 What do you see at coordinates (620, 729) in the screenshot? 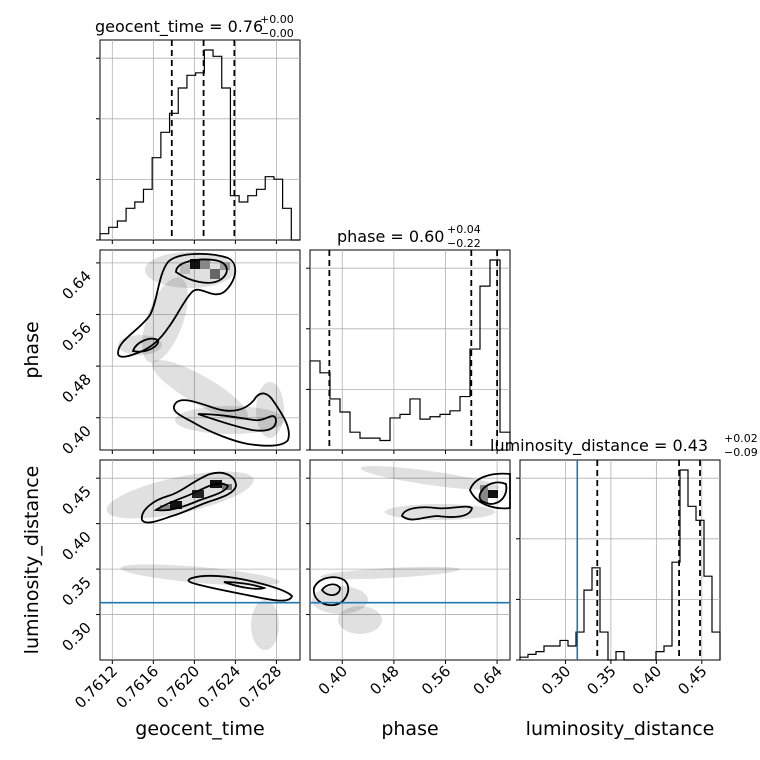
I see `x-axis-label-luminosity-distance: luminosity_distance` at bounding box center [620, 729].